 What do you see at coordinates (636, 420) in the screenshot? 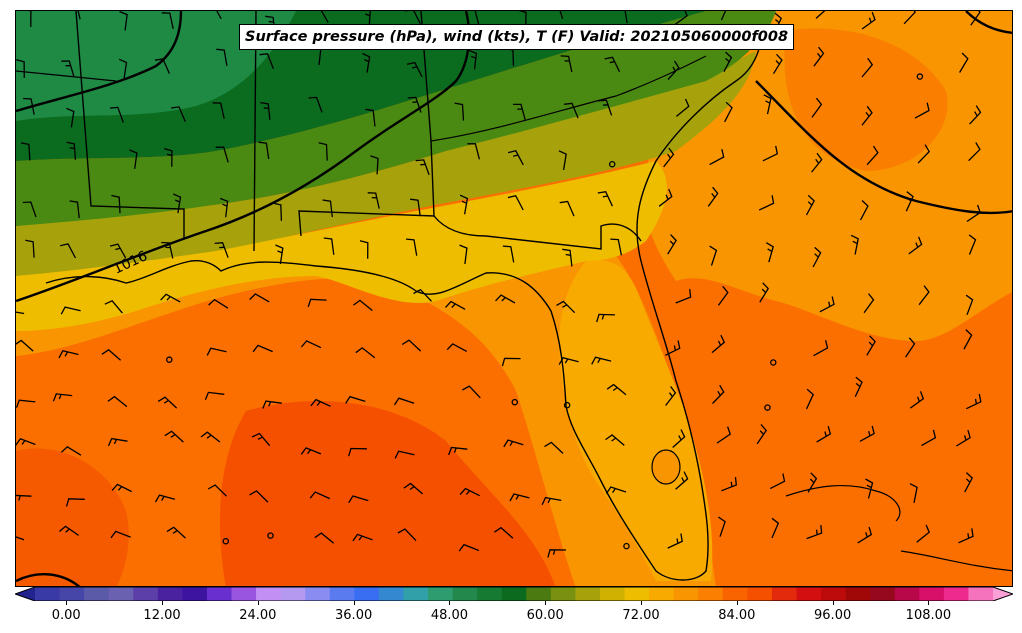
I see `florida-peninsula-temp` at bounding box center [636, 420].